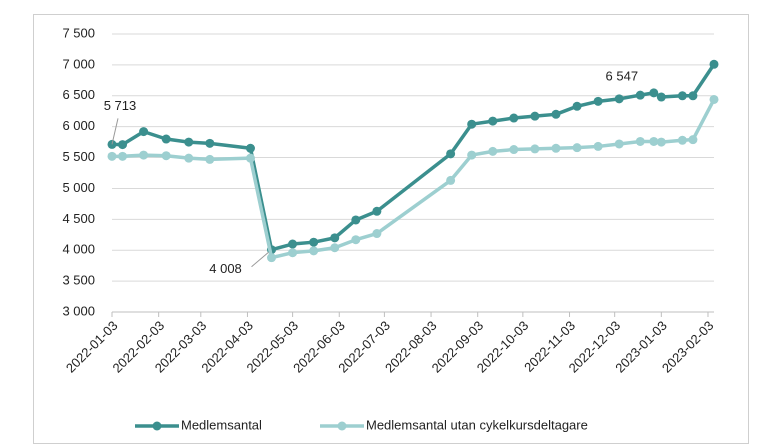  Describe the element at coordinates (78, 310) in the screenshot. I see `y-tick-label: 3 000` at that location.